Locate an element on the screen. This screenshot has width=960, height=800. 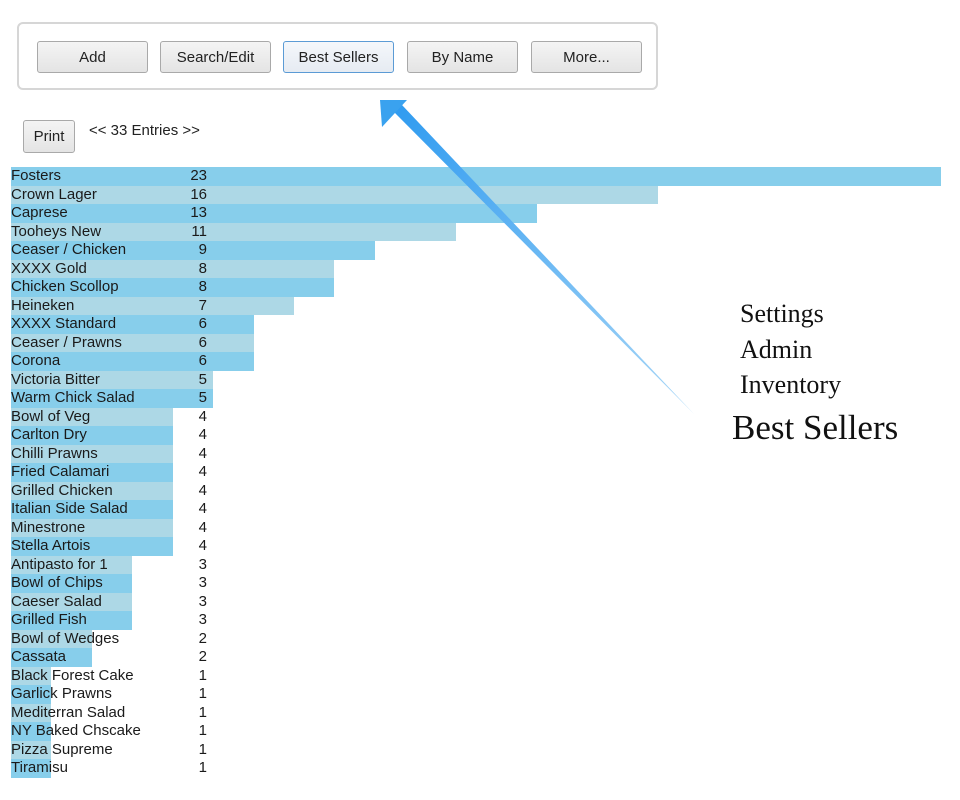
item-name: Italian Side Salad is located at coordinates (69, 508).